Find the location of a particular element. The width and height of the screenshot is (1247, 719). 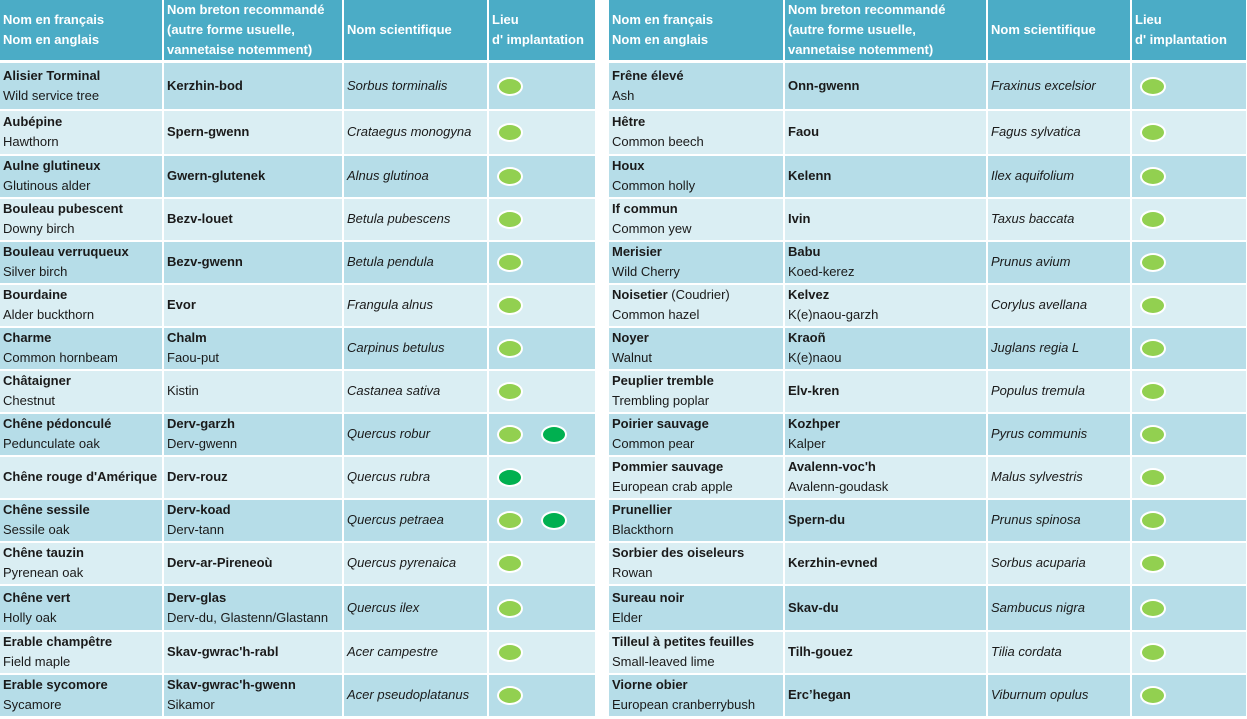

header-scientific: Nom scientifique is located at coordinates (1059, 31).